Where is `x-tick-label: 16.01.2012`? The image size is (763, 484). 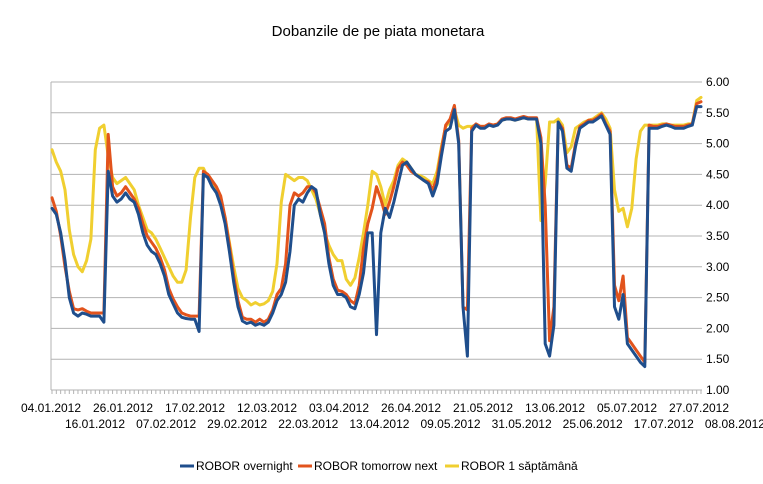 x-tick-label: 16.01.2012 is located at coordinates (95, 424).